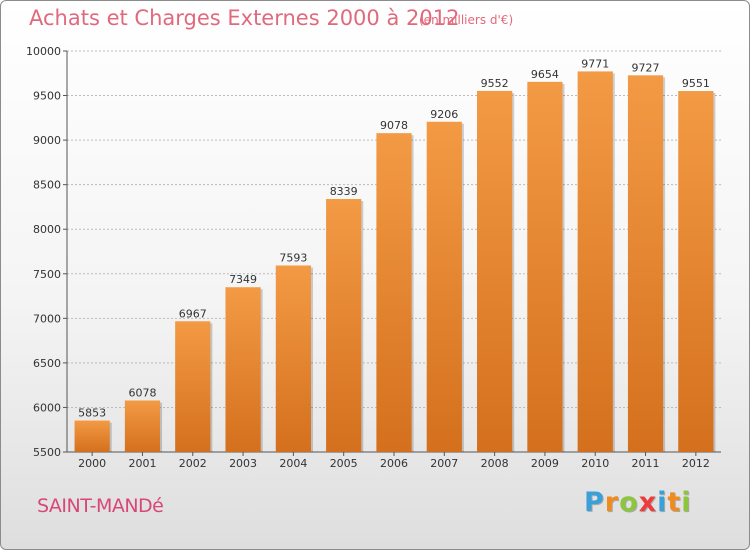  Describe the element at coordinates (193, 313) in the screenshot. I see `data-label: 6967` at that location.